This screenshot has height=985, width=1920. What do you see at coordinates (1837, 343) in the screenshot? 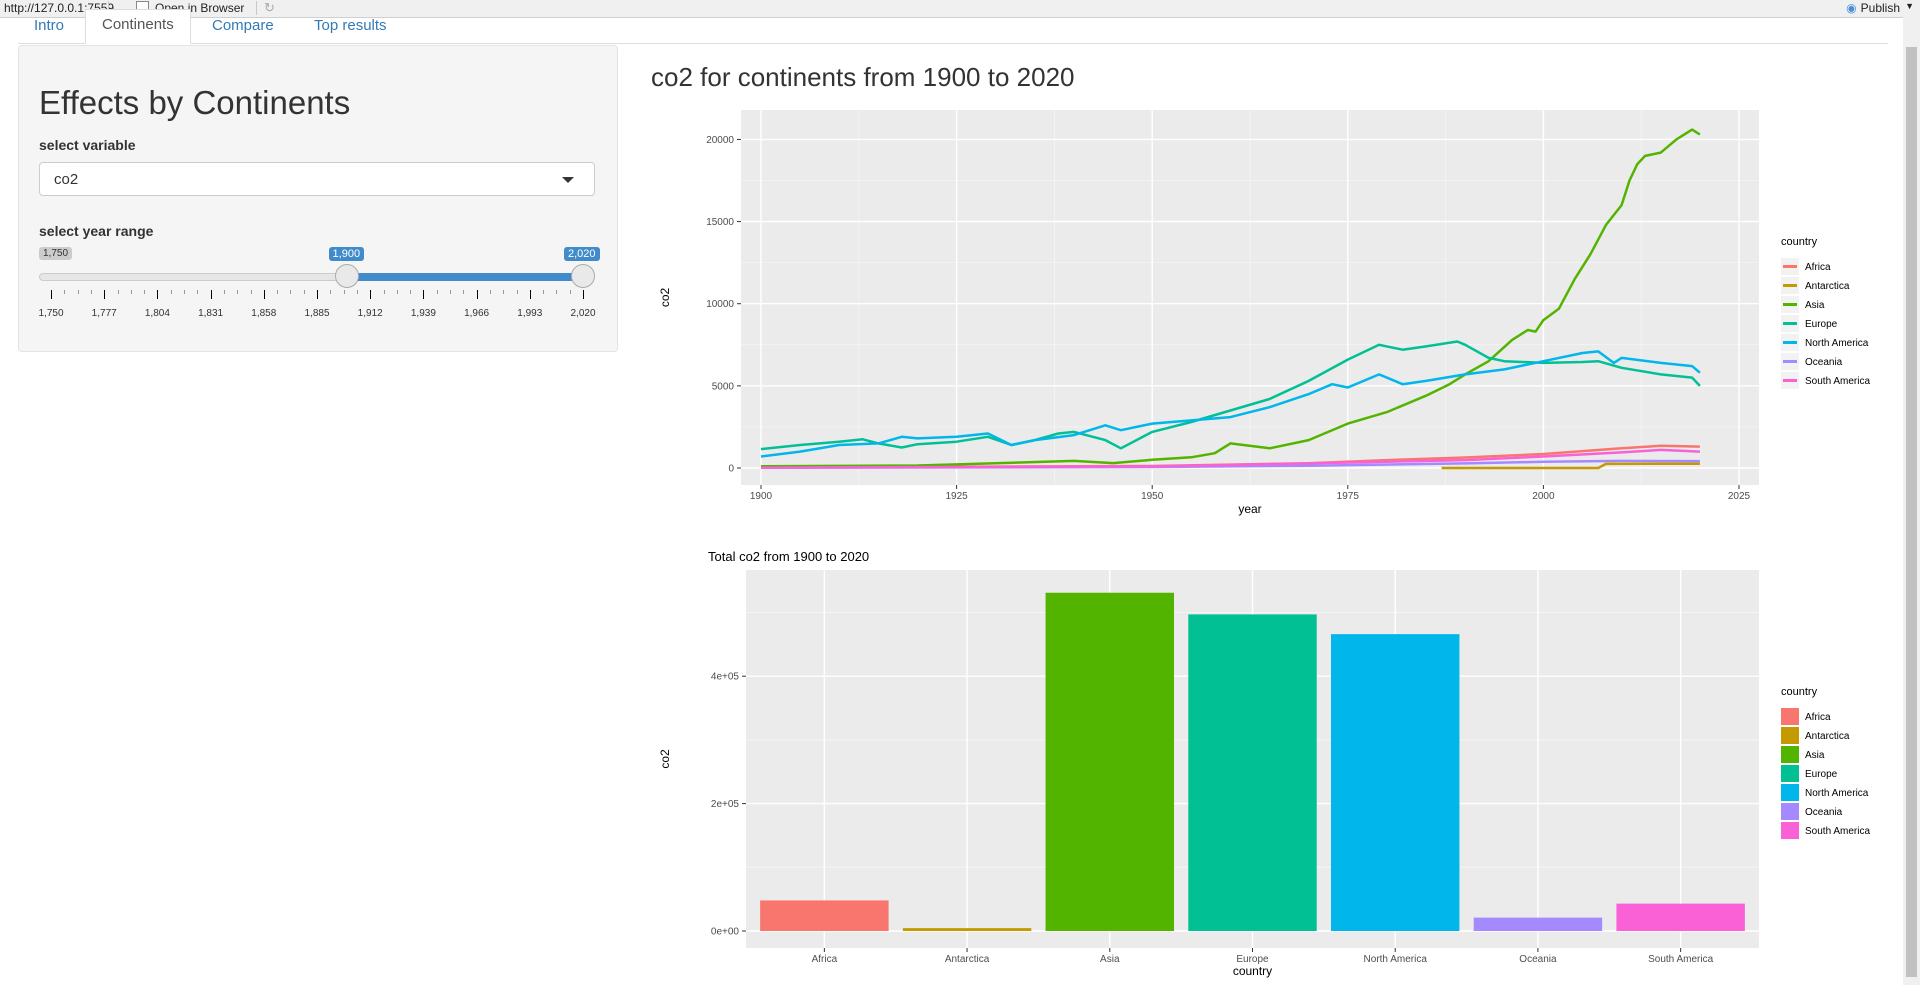
I see `legend-label: North America` at bounding box center [1837, 343].